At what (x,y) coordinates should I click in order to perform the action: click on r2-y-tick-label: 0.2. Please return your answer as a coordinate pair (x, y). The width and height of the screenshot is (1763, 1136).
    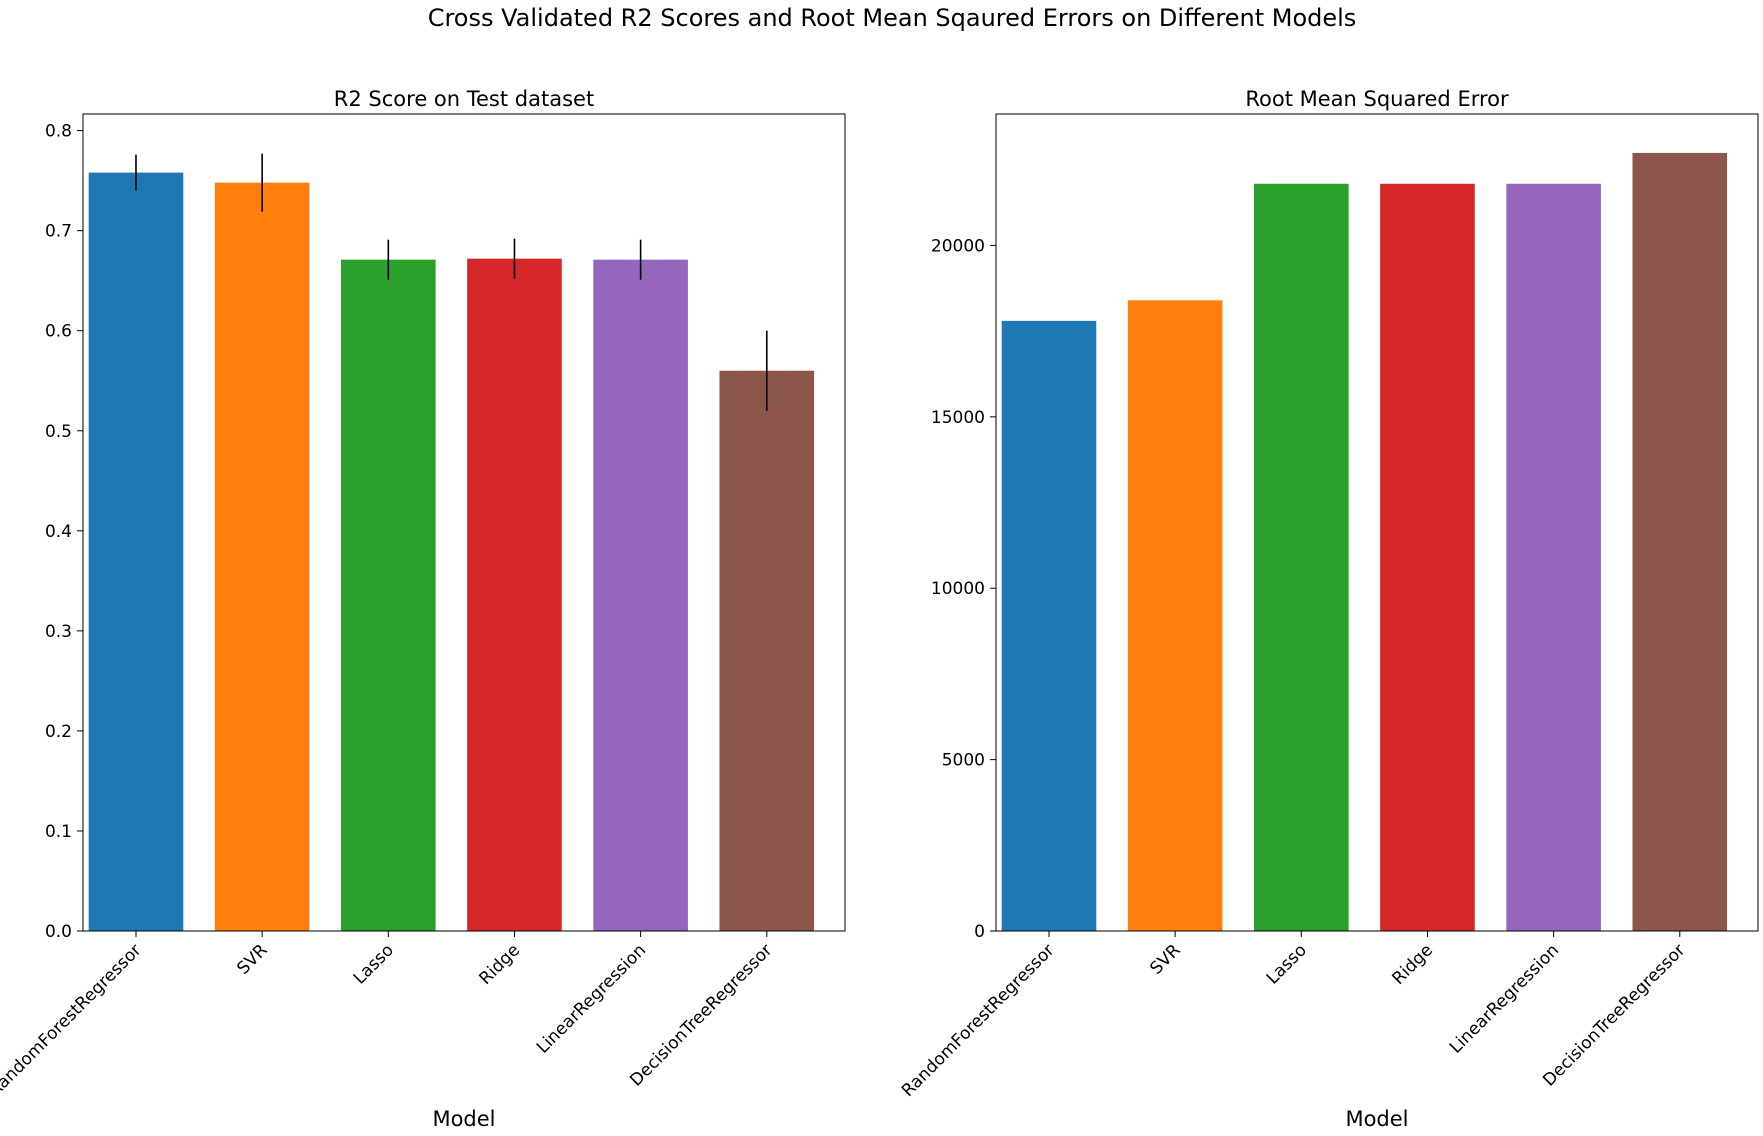
    Looking at the image, I should click on (58, 732).